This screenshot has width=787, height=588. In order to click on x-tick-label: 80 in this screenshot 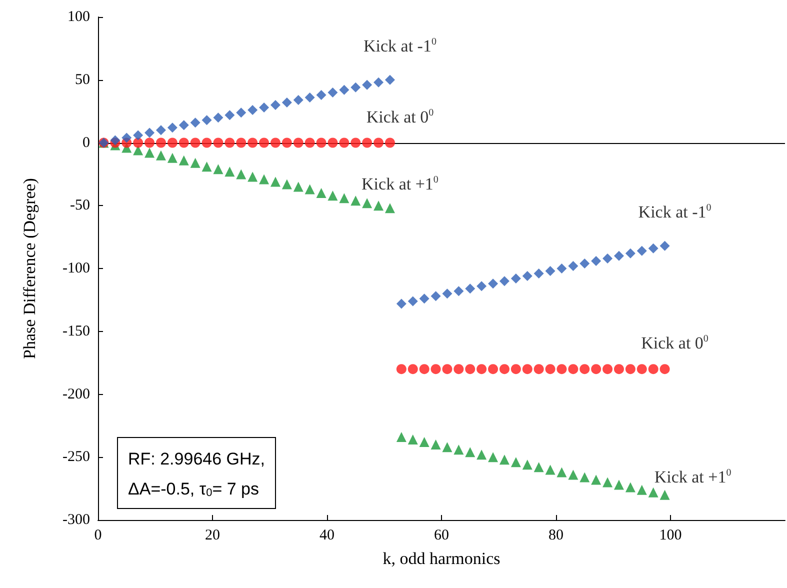, I will do `click(556, 536)`.